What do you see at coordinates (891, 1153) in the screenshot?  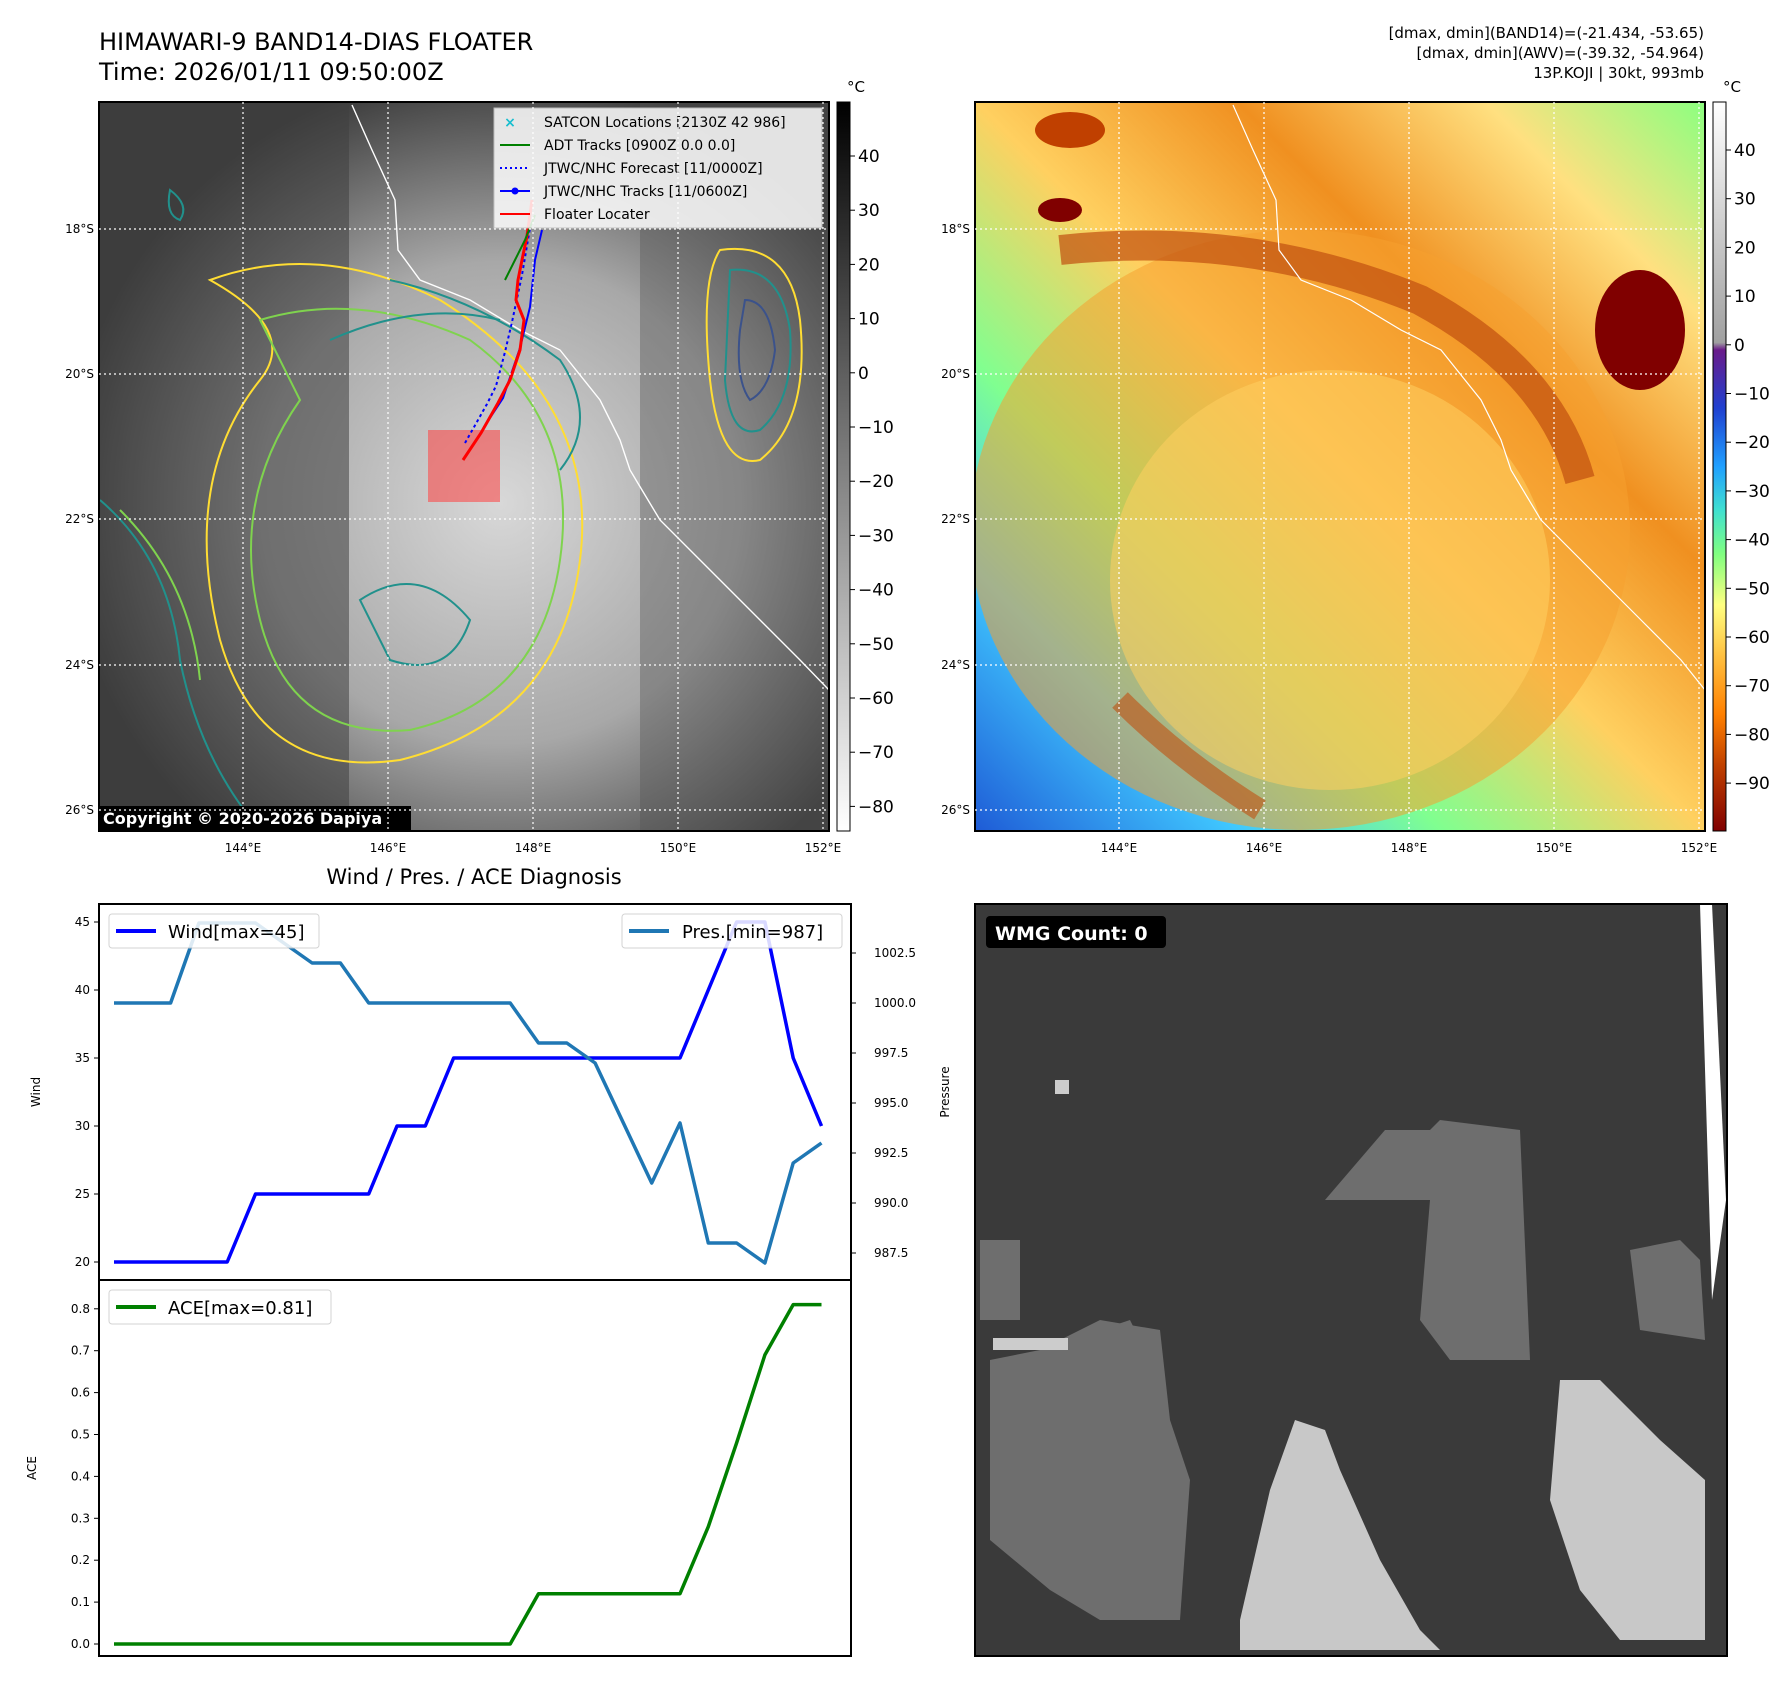 I see `pressure-tick-label: 992.5` at bounding box center [891, 1153].